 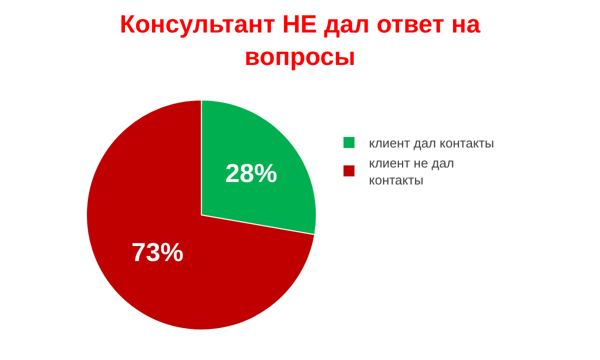 I want to click on data-label: 73%, so click(x=157, y=252).